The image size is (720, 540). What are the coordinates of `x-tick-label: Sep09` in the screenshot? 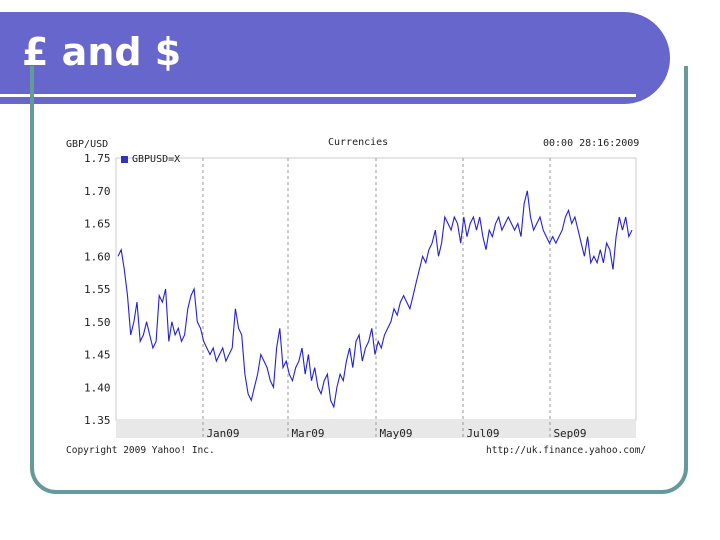 It's located at (569, 433).